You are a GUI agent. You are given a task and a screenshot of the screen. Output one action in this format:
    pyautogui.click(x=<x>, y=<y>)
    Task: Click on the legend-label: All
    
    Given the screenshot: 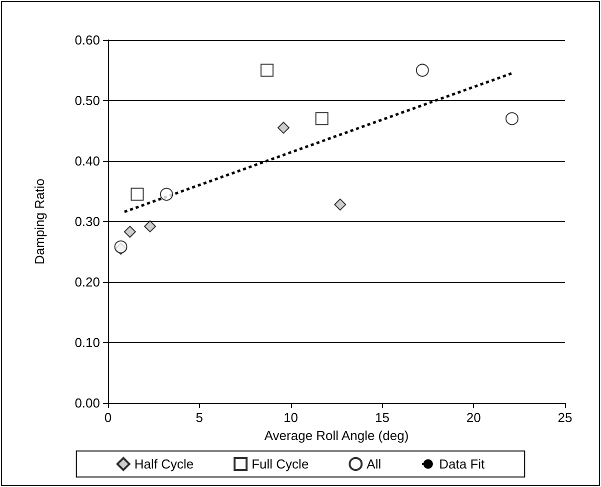 What is the action you would take?
    pyautogui.click(x=374, y=464)
    